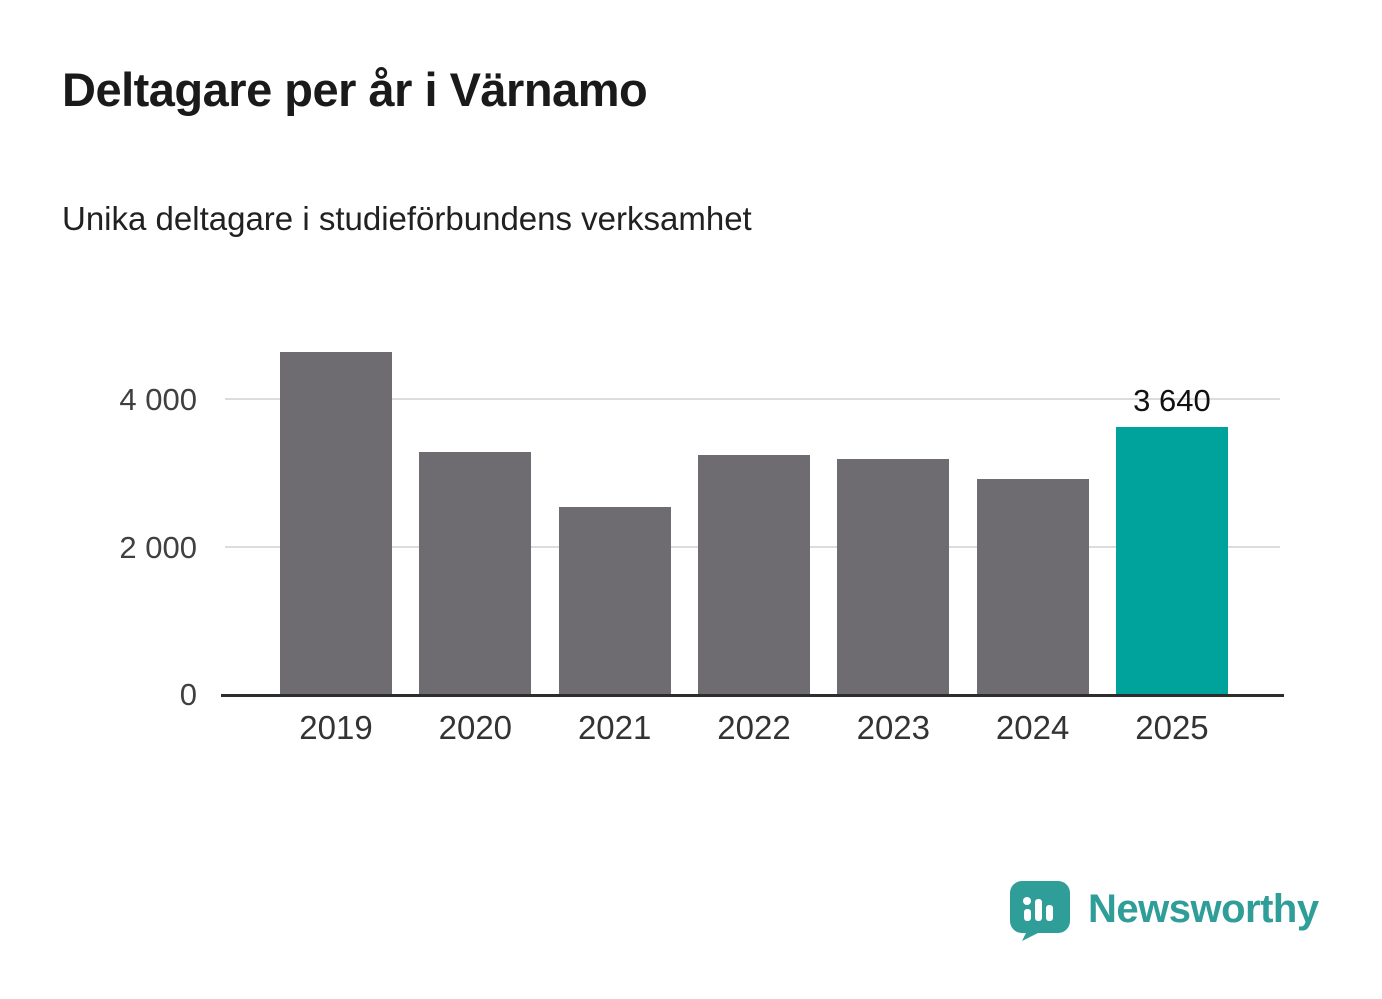 The width and height of the screenshot is (1382, 999). Describe the element at coordinates (158, 547) in the screenshot. I see `y-tick-label: 2 000` at that location.